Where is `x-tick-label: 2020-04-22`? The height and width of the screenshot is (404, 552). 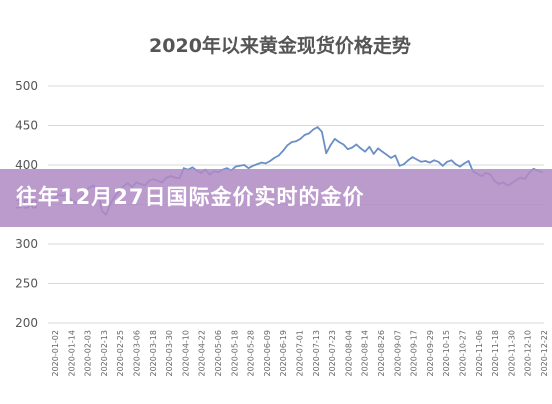 x-tick-label: 2020-04-22 is located at coordinates (202, 353).